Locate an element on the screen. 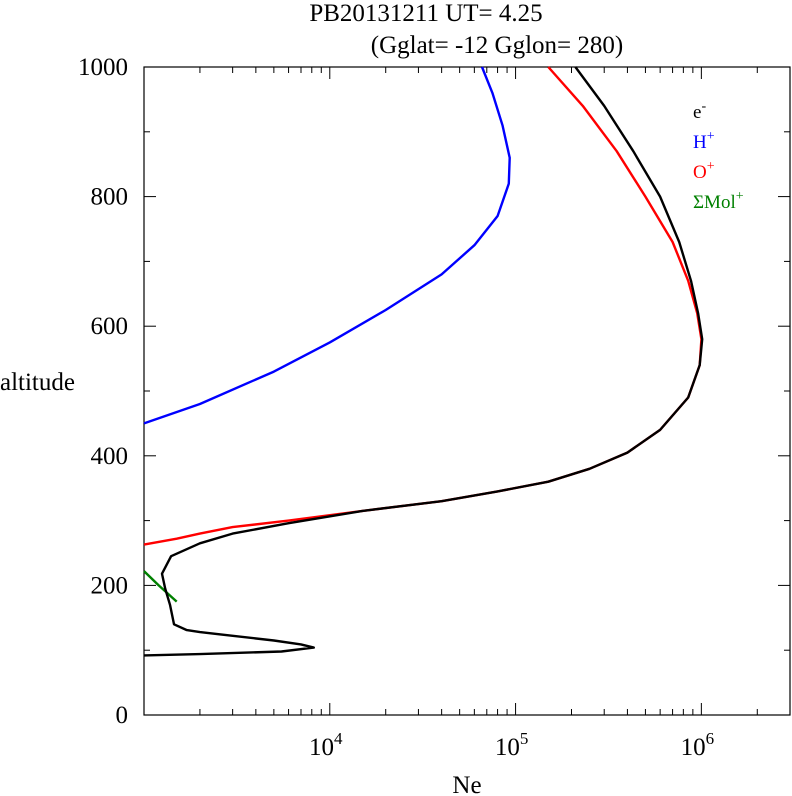 This screenshot has height=796, width=792. y-tick-label: 600 is located at coordinates (110, 326).